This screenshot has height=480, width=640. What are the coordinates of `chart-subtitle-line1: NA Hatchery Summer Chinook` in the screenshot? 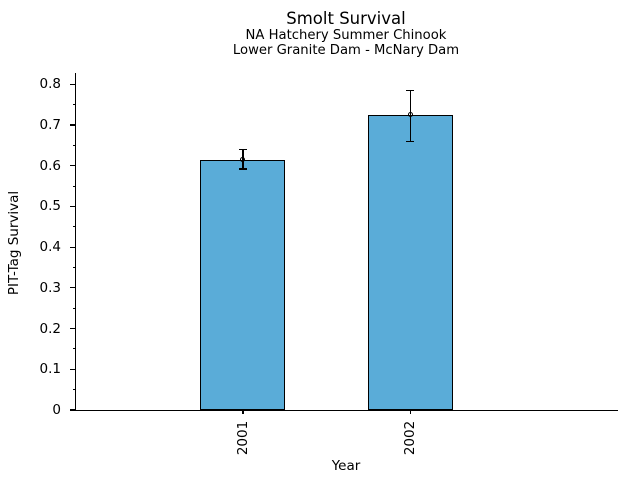 It's located at (346, 35).